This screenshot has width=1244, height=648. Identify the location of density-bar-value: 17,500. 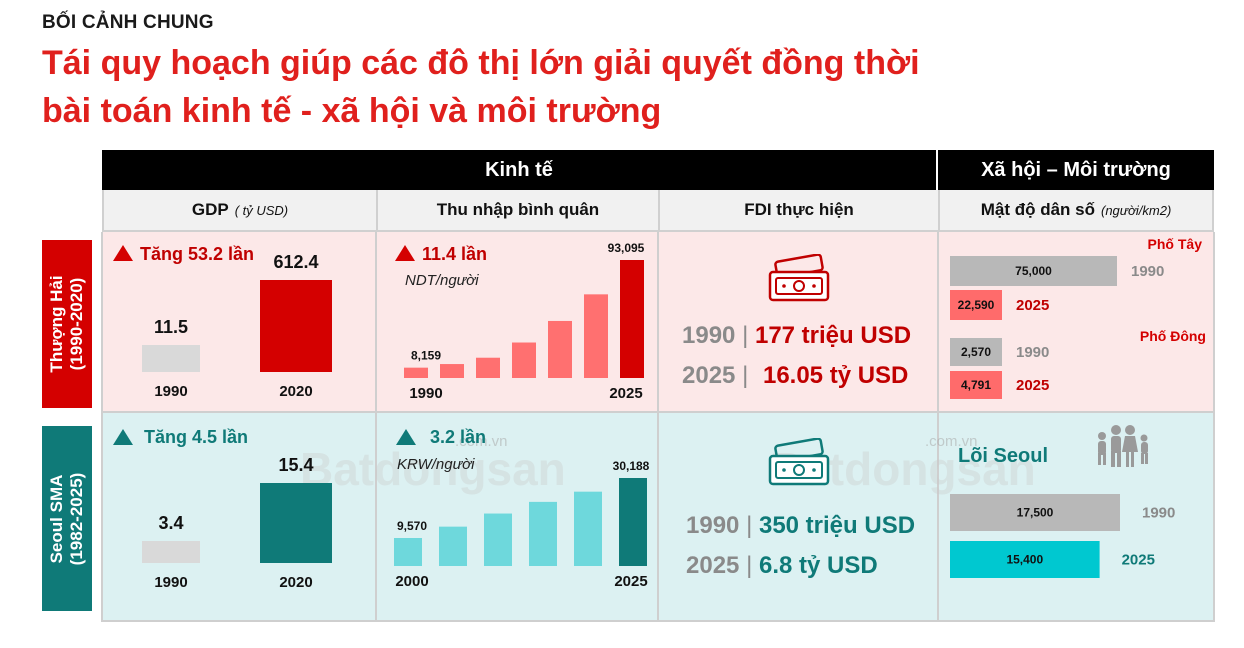
(1035, 513).